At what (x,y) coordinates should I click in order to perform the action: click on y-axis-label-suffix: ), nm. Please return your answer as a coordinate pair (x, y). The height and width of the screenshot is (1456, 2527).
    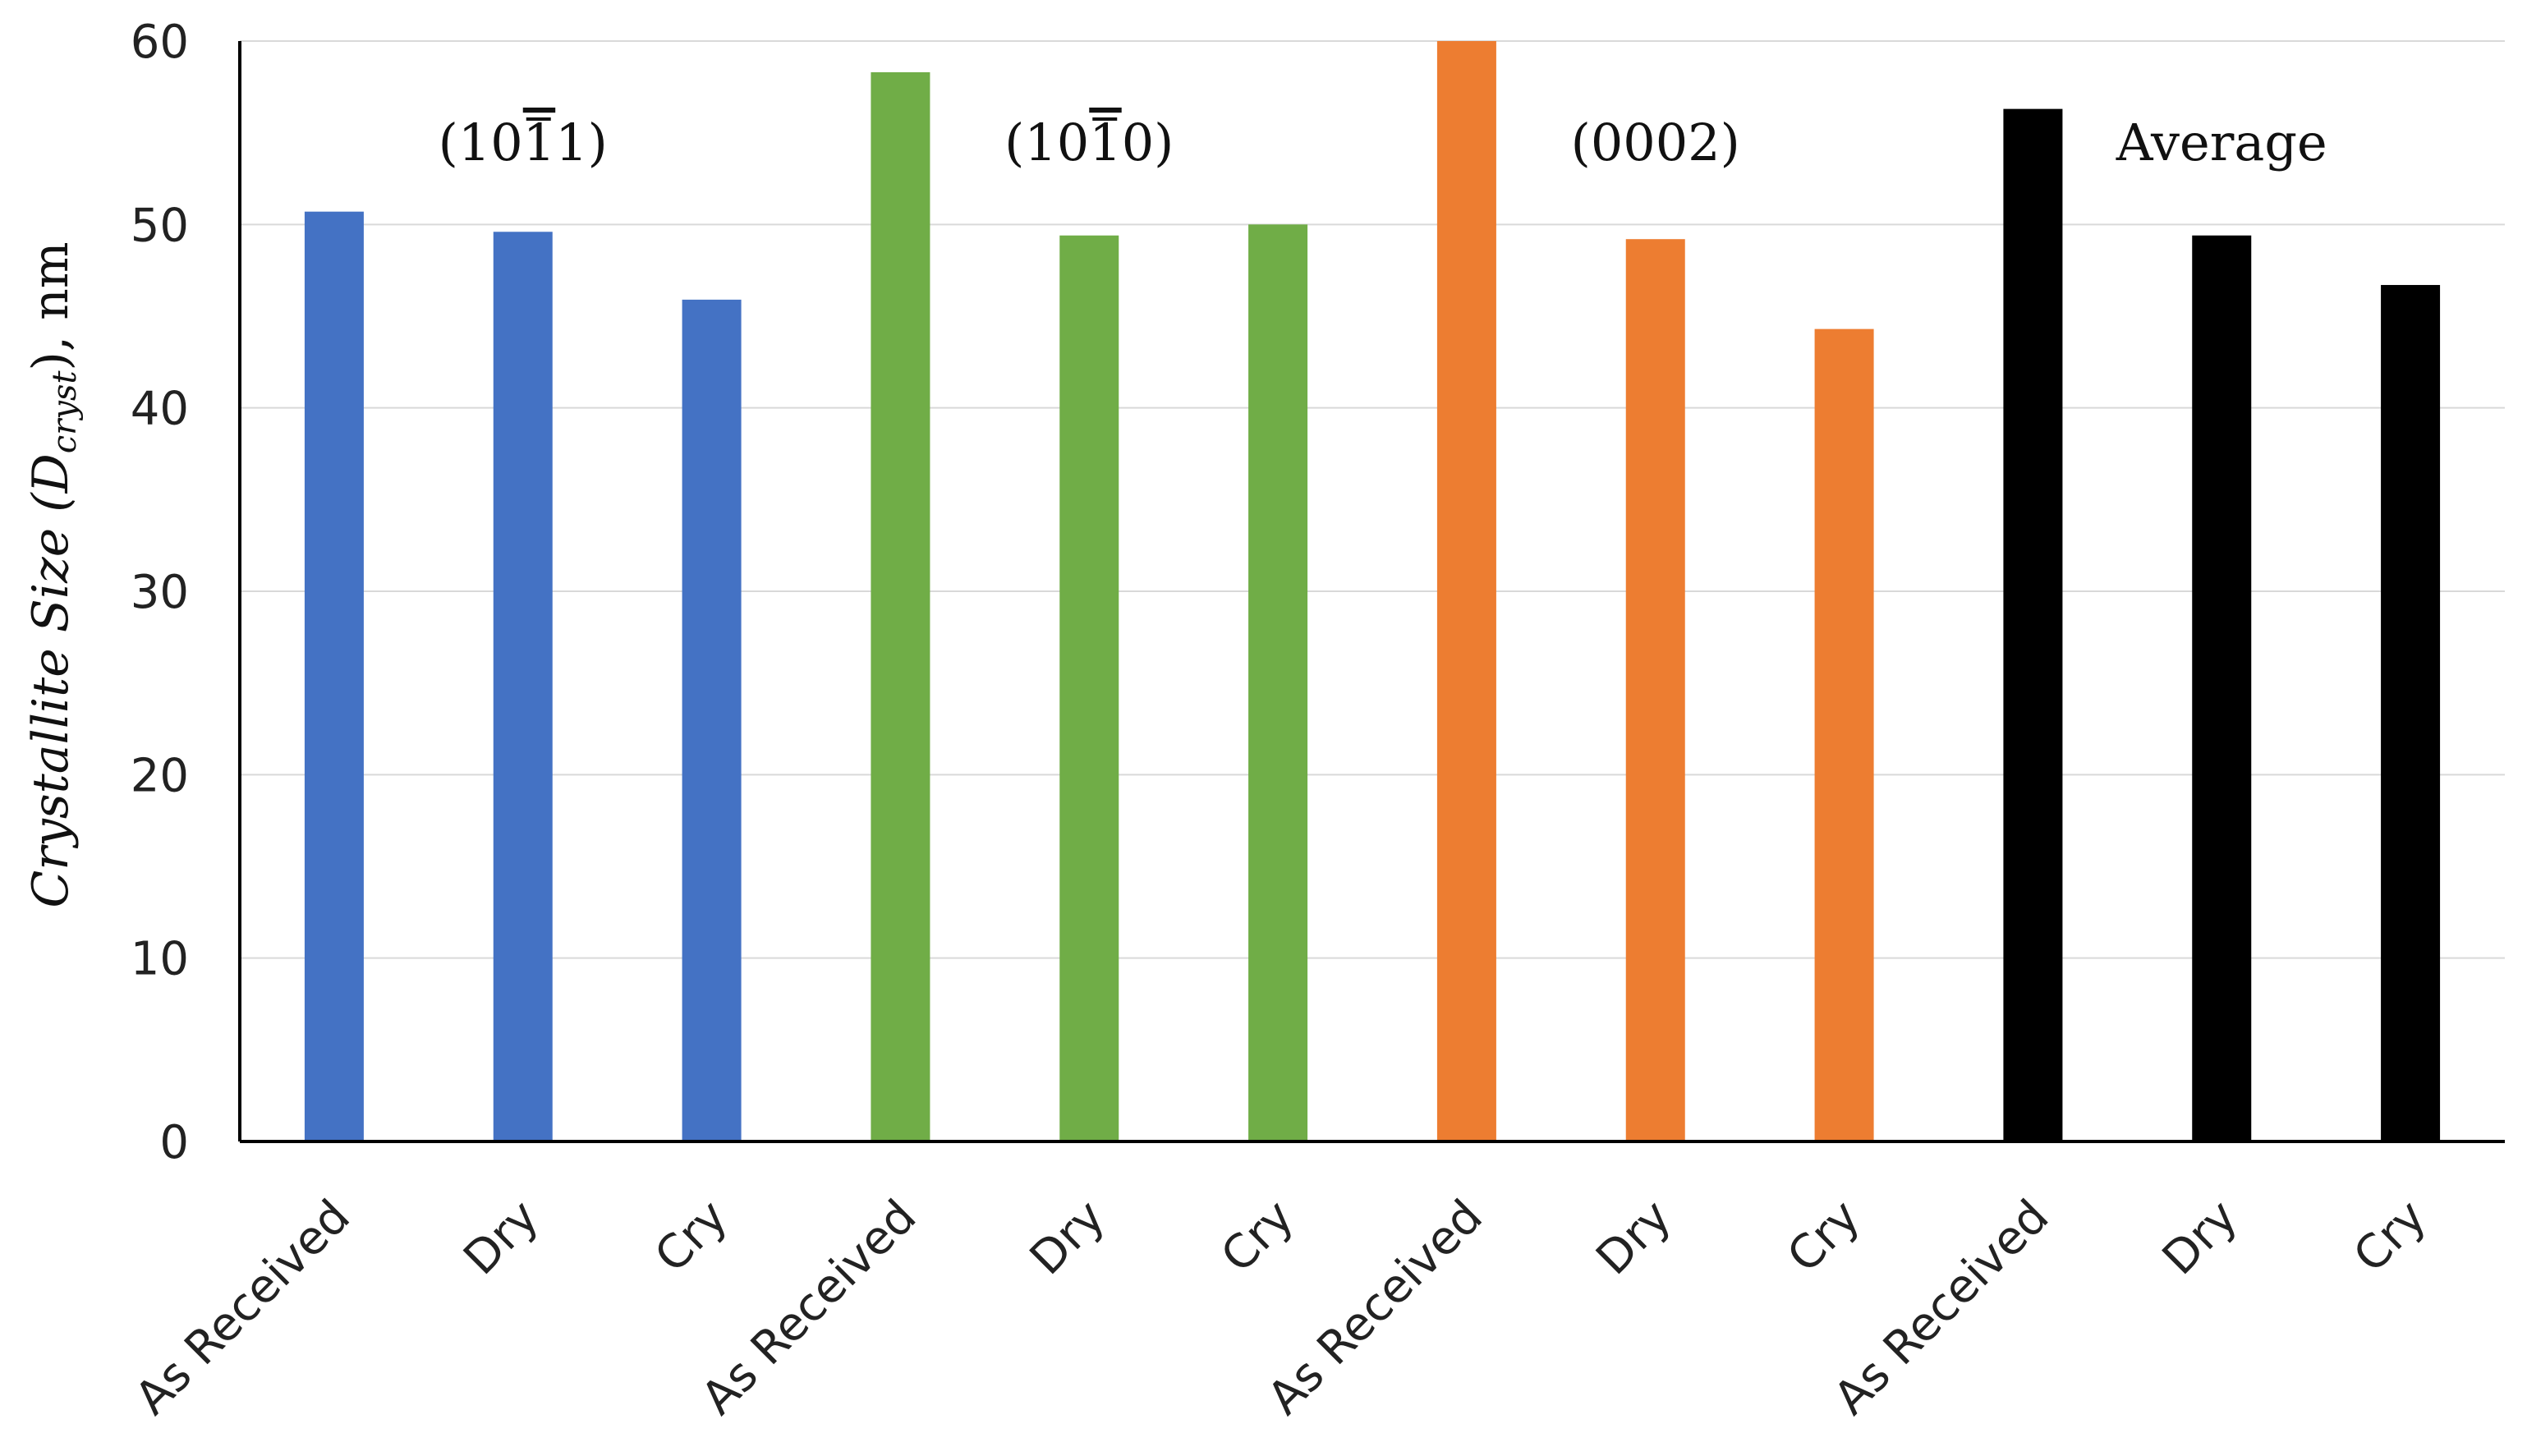
    Looking at the image, I should click on (51, 305).